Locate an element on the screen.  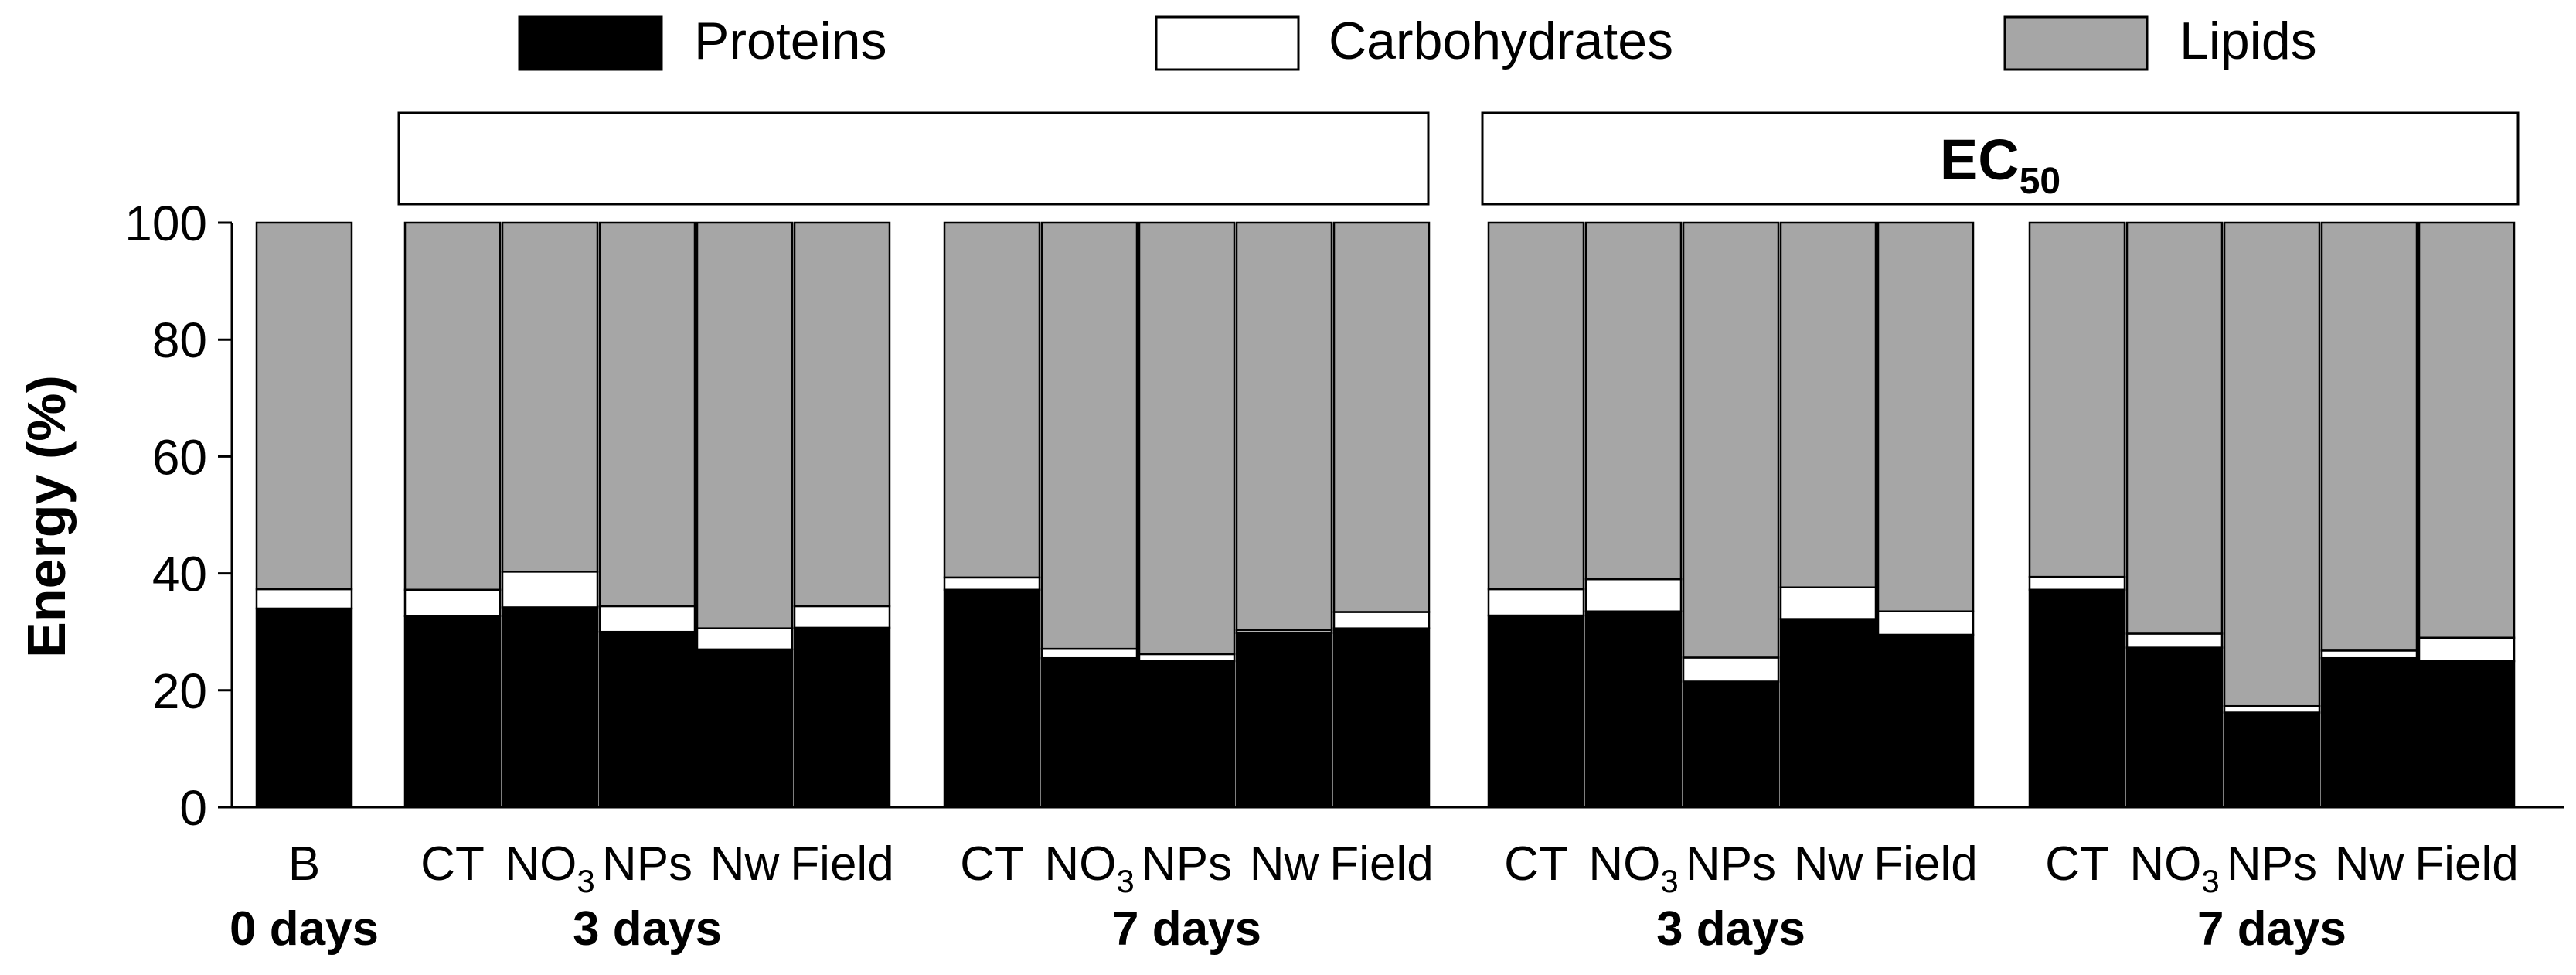
panel-header-ec50: EC50 is located at coordinates (2000, 165).